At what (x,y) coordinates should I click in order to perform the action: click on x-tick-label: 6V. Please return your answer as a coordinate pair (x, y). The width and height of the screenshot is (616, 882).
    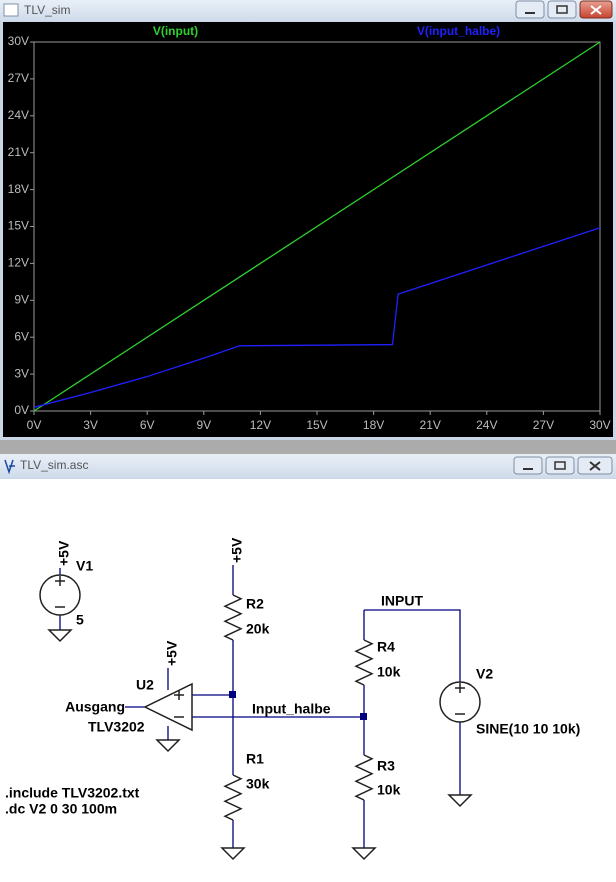
    Looking at the image, I should click on (147, 425).